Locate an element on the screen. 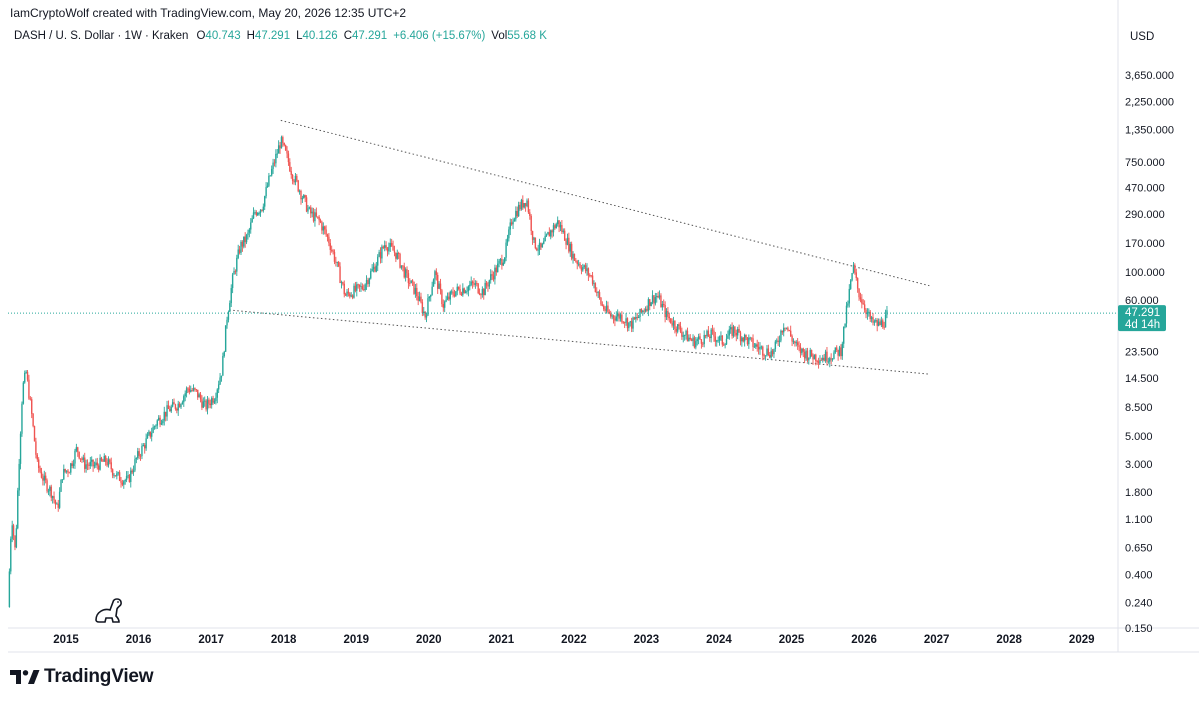 The height and width of the screenshot is (701, 1199). price-tag-value: 47.291 is located at coordinates (1142, 313).